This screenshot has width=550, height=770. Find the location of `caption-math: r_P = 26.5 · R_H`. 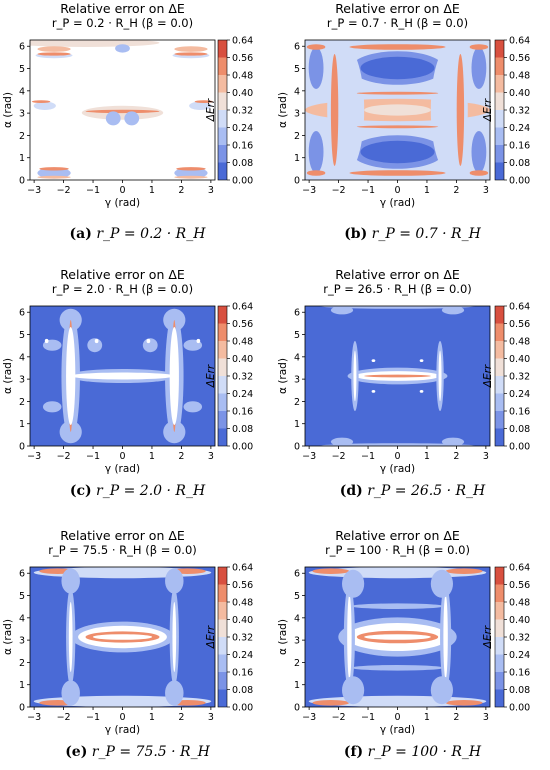

caption-math: r_P = 26.5 · R_H is located at coordinates (424, 491).